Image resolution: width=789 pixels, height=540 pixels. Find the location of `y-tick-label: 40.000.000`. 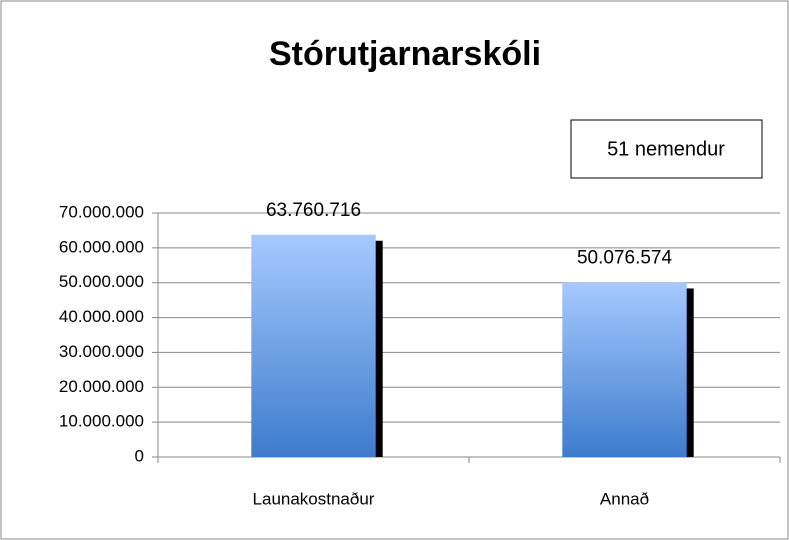

y-tick-label: 40.000.000 is located at coordinates (101, 316).